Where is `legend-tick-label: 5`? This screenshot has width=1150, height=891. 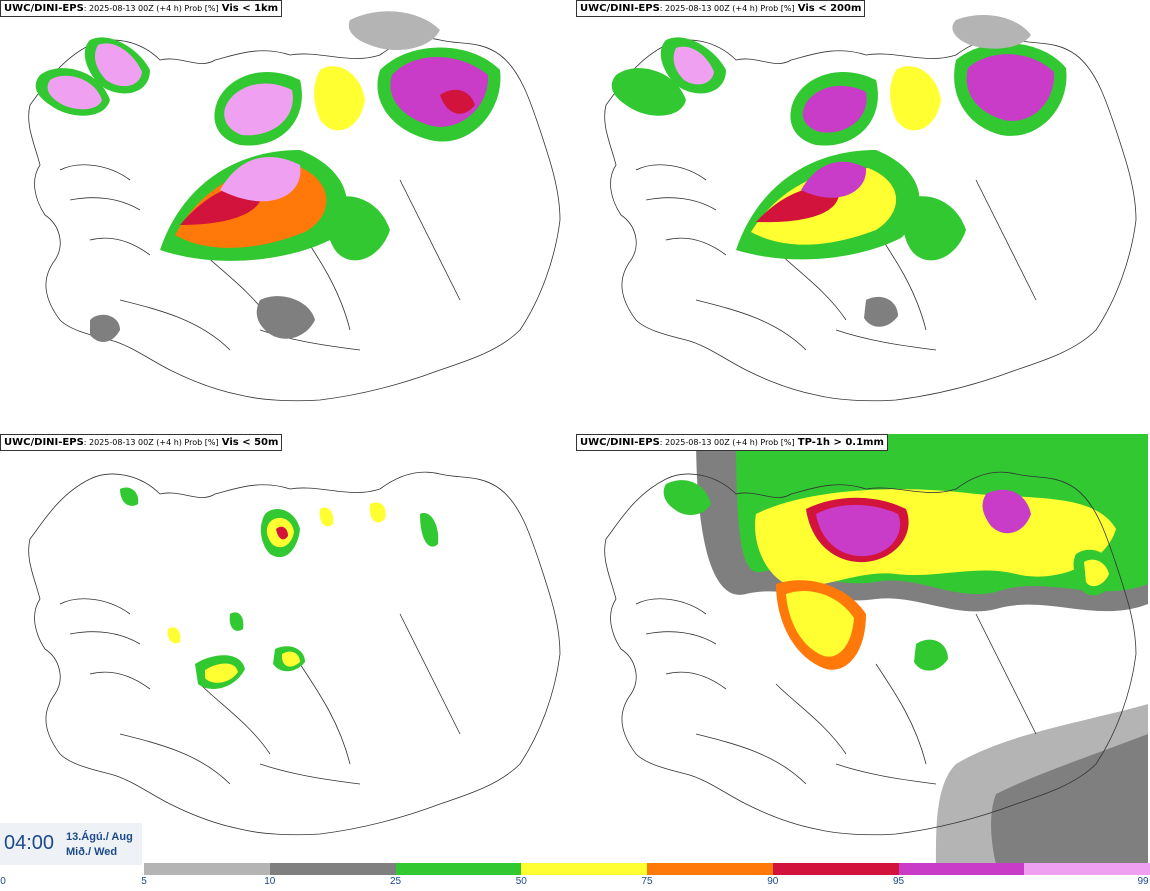
legend-tick-label: 5 is located at coordinates (144, 881).